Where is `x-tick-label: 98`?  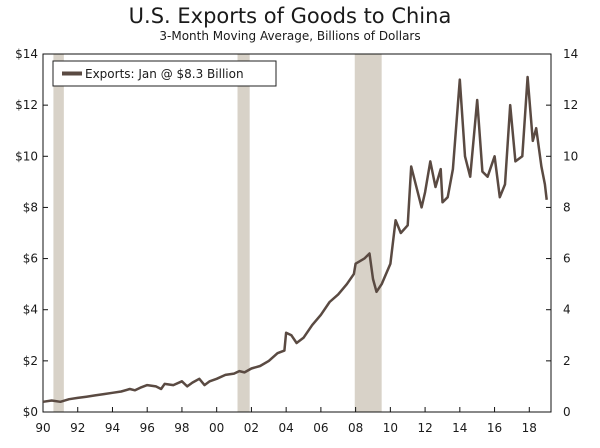
x-tick-label: 98 is located at coordinates (181, 428).